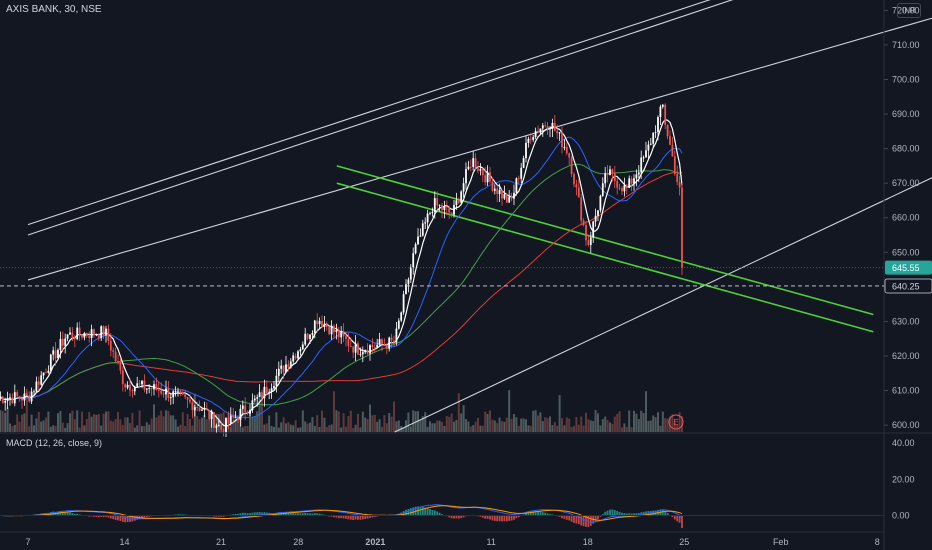  I want to click on price-tick-label: 690.00, so click(906, 114).